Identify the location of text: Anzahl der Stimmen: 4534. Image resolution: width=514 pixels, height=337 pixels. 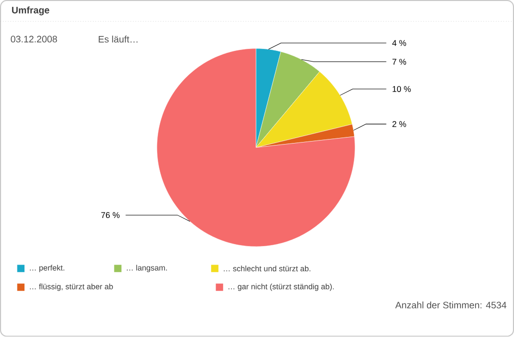
(450, 305).